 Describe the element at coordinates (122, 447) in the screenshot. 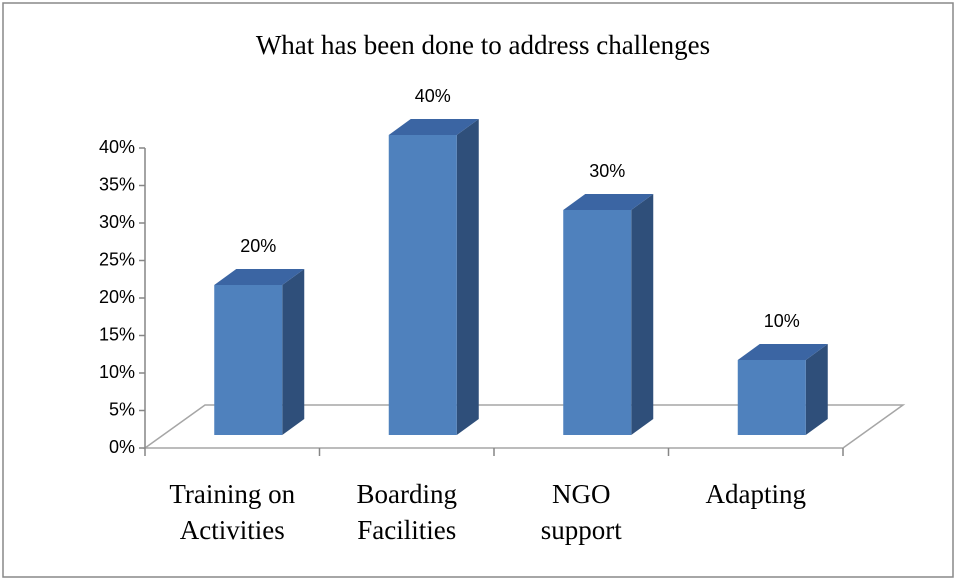

I see `y-tick-label: 0%` at that location.